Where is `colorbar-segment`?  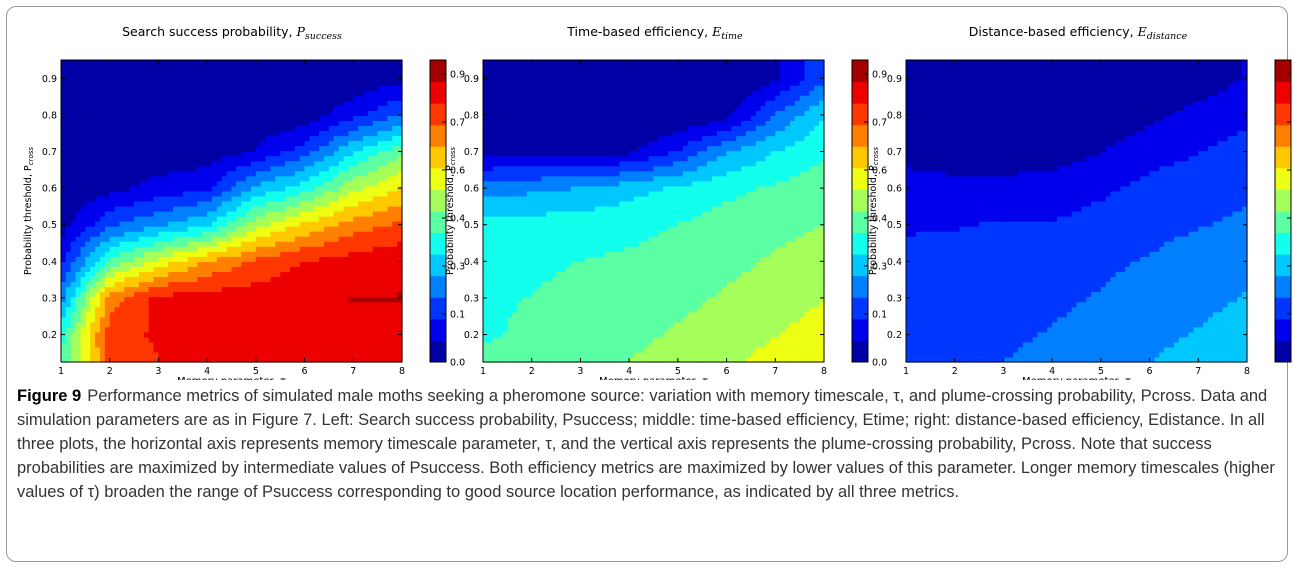 colorbar-segment is located at coordinates (438, 178).